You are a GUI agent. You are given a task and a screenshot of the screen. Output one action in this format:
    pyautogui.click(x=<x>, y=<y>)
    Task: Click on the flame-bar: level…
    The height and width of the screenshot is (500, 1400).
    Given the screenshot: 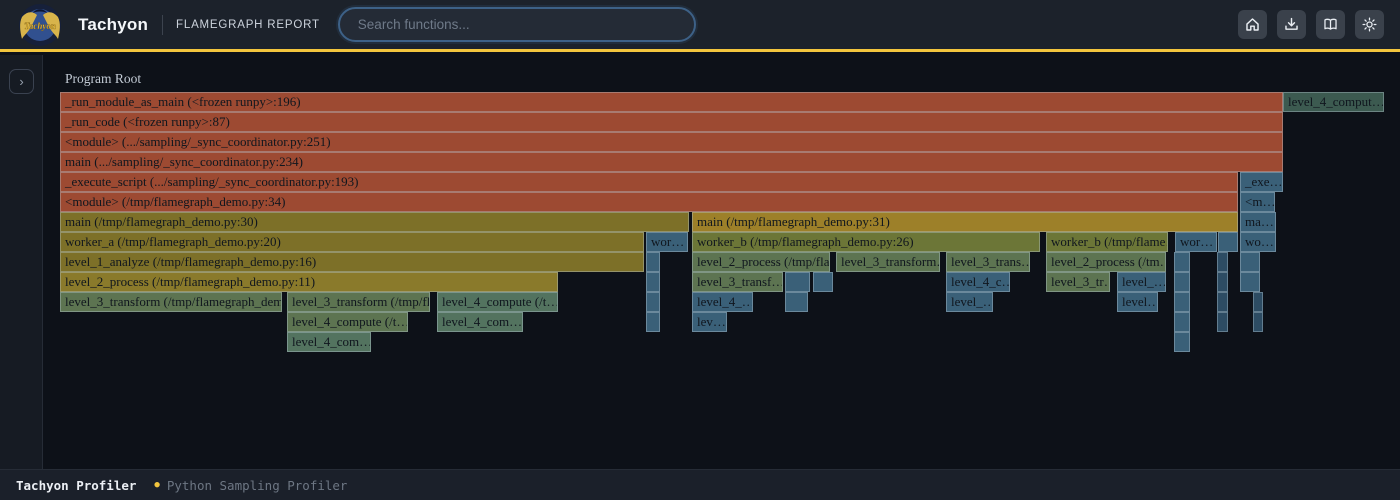 What is the action you would take?
    pyautogui.click(x=1137, y=302)
    